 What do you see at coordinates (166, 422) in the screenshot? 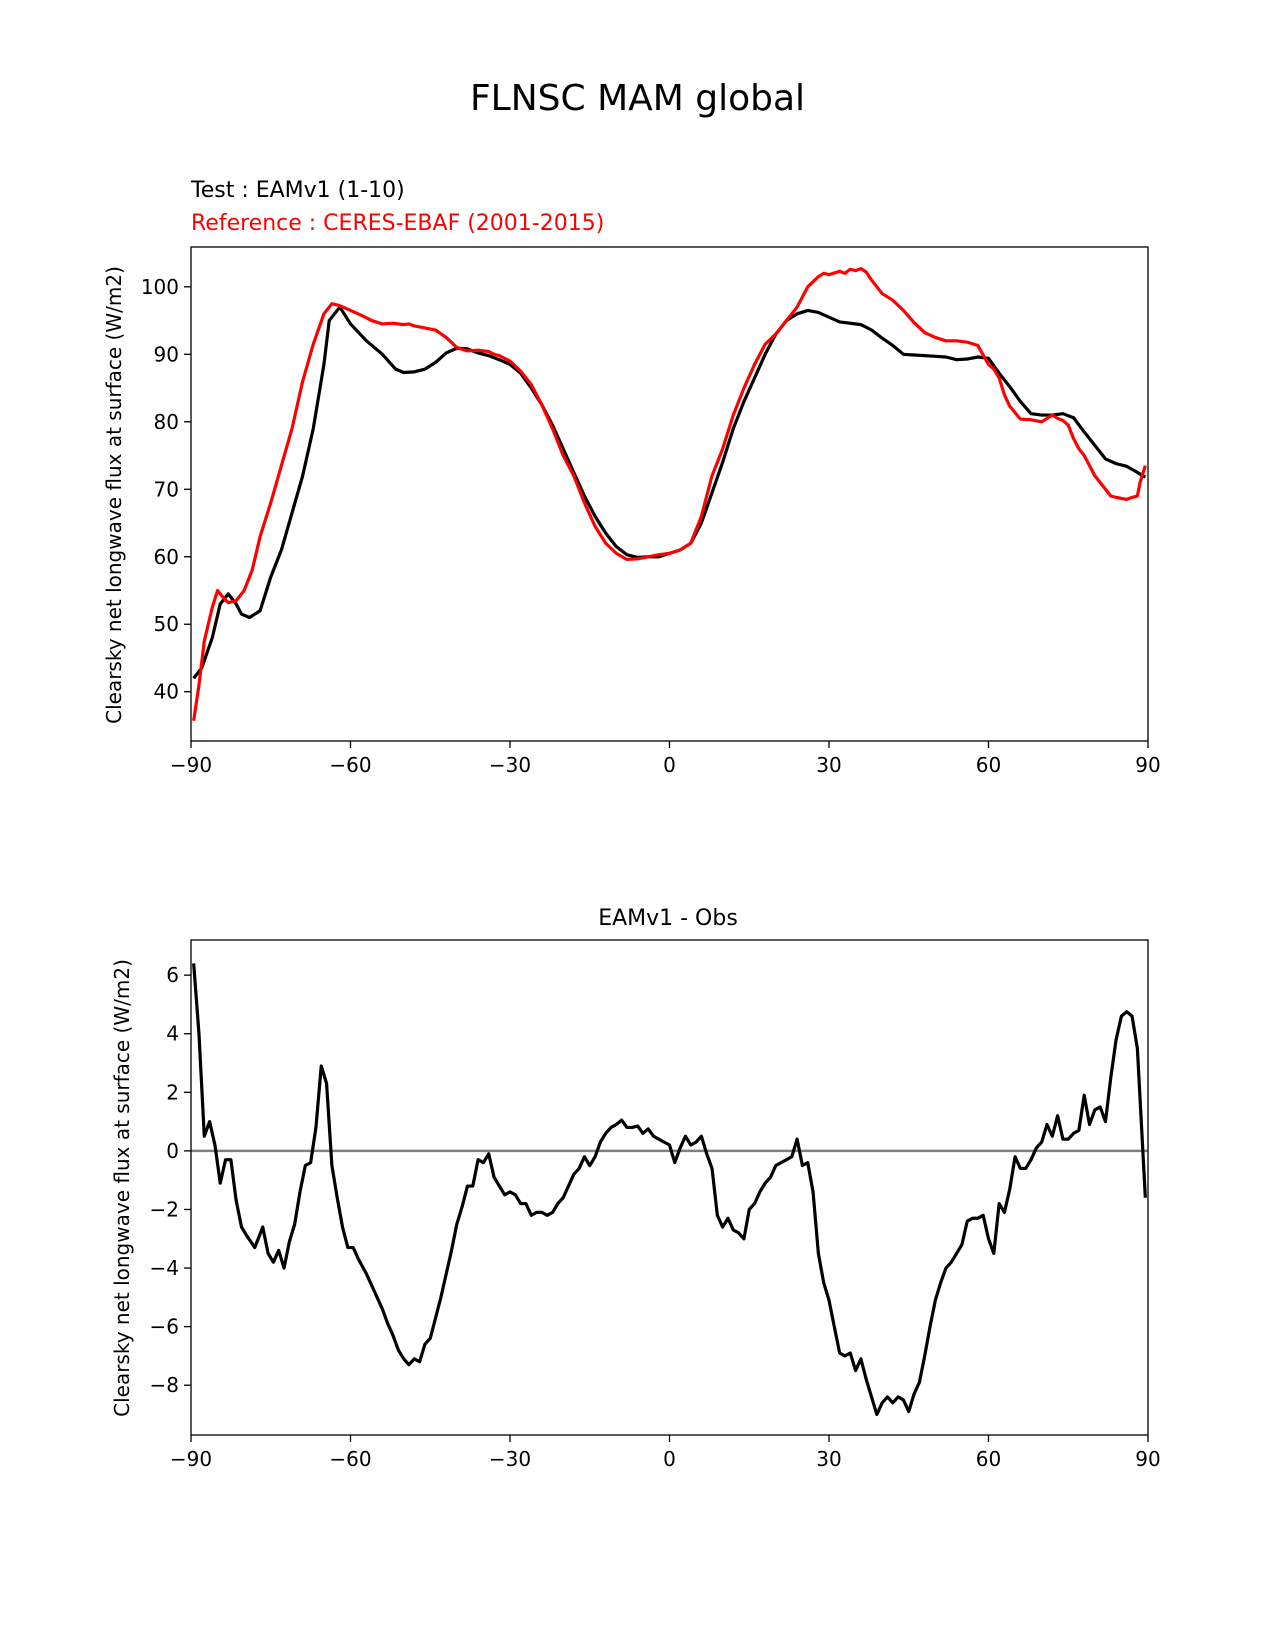
I see `top-y-tick-label: 80` at bounding box center [166, 422].